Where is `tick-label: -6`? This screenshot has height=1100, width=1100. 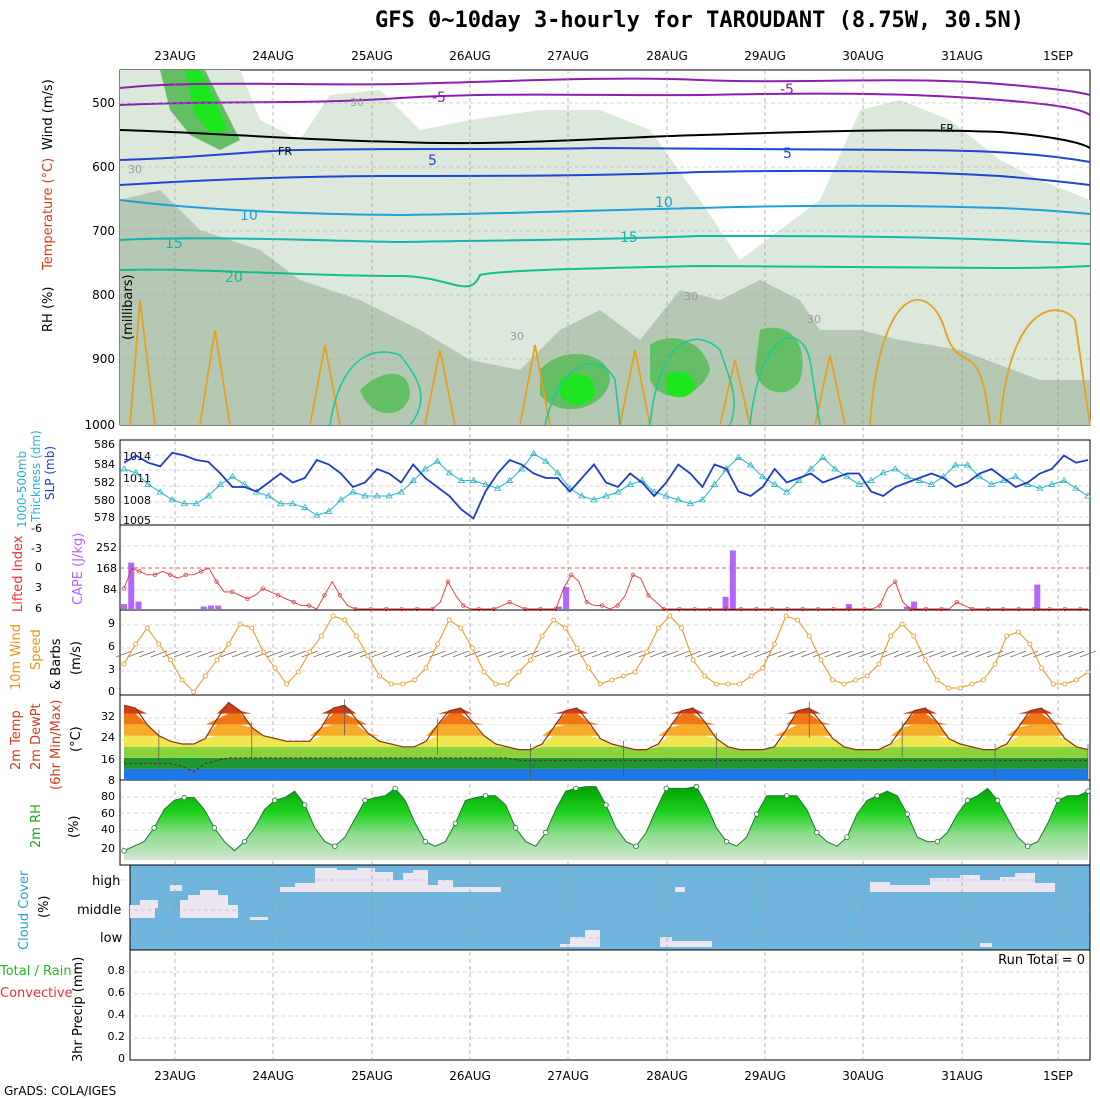
tick-label: -6 is located at coordinates (36, 528).